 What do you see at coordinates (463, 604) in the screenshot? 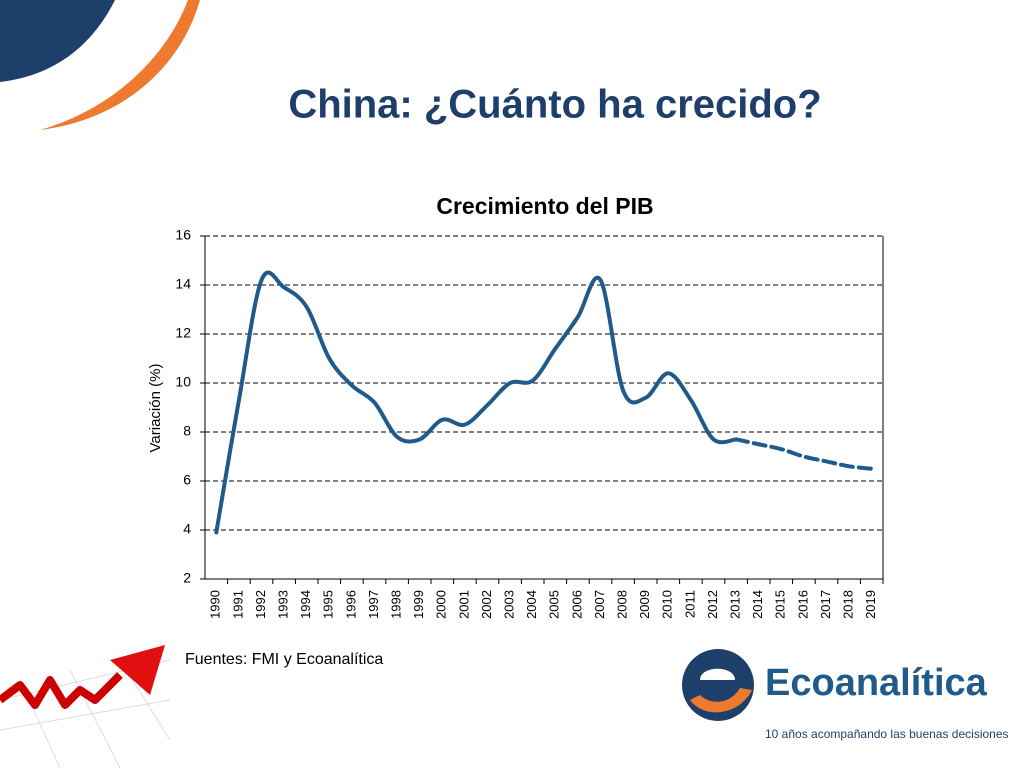
I see `x-tick-label: 2001` at bounding box center [463, 604].